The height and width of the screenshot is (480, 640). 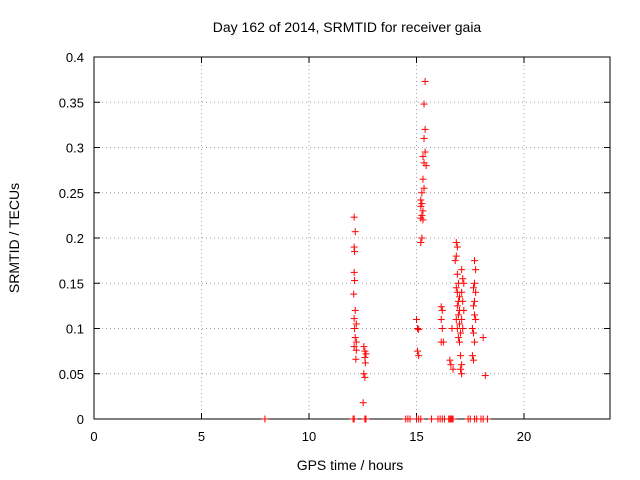 What do you see at coordinates (75, 148) in the screenshot?
I see `y-tick-label: 0.3` at bounding box center [75, 148].